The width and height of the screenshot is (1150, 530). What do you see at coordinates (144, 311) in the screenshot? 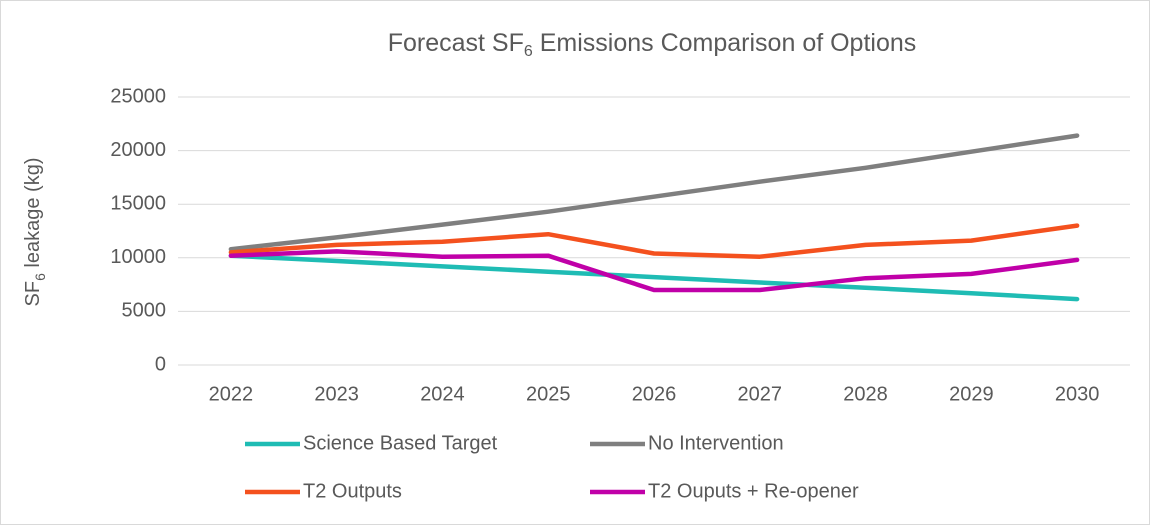
I see `y-tick-label: 5000` at bounding box center [144, 311].